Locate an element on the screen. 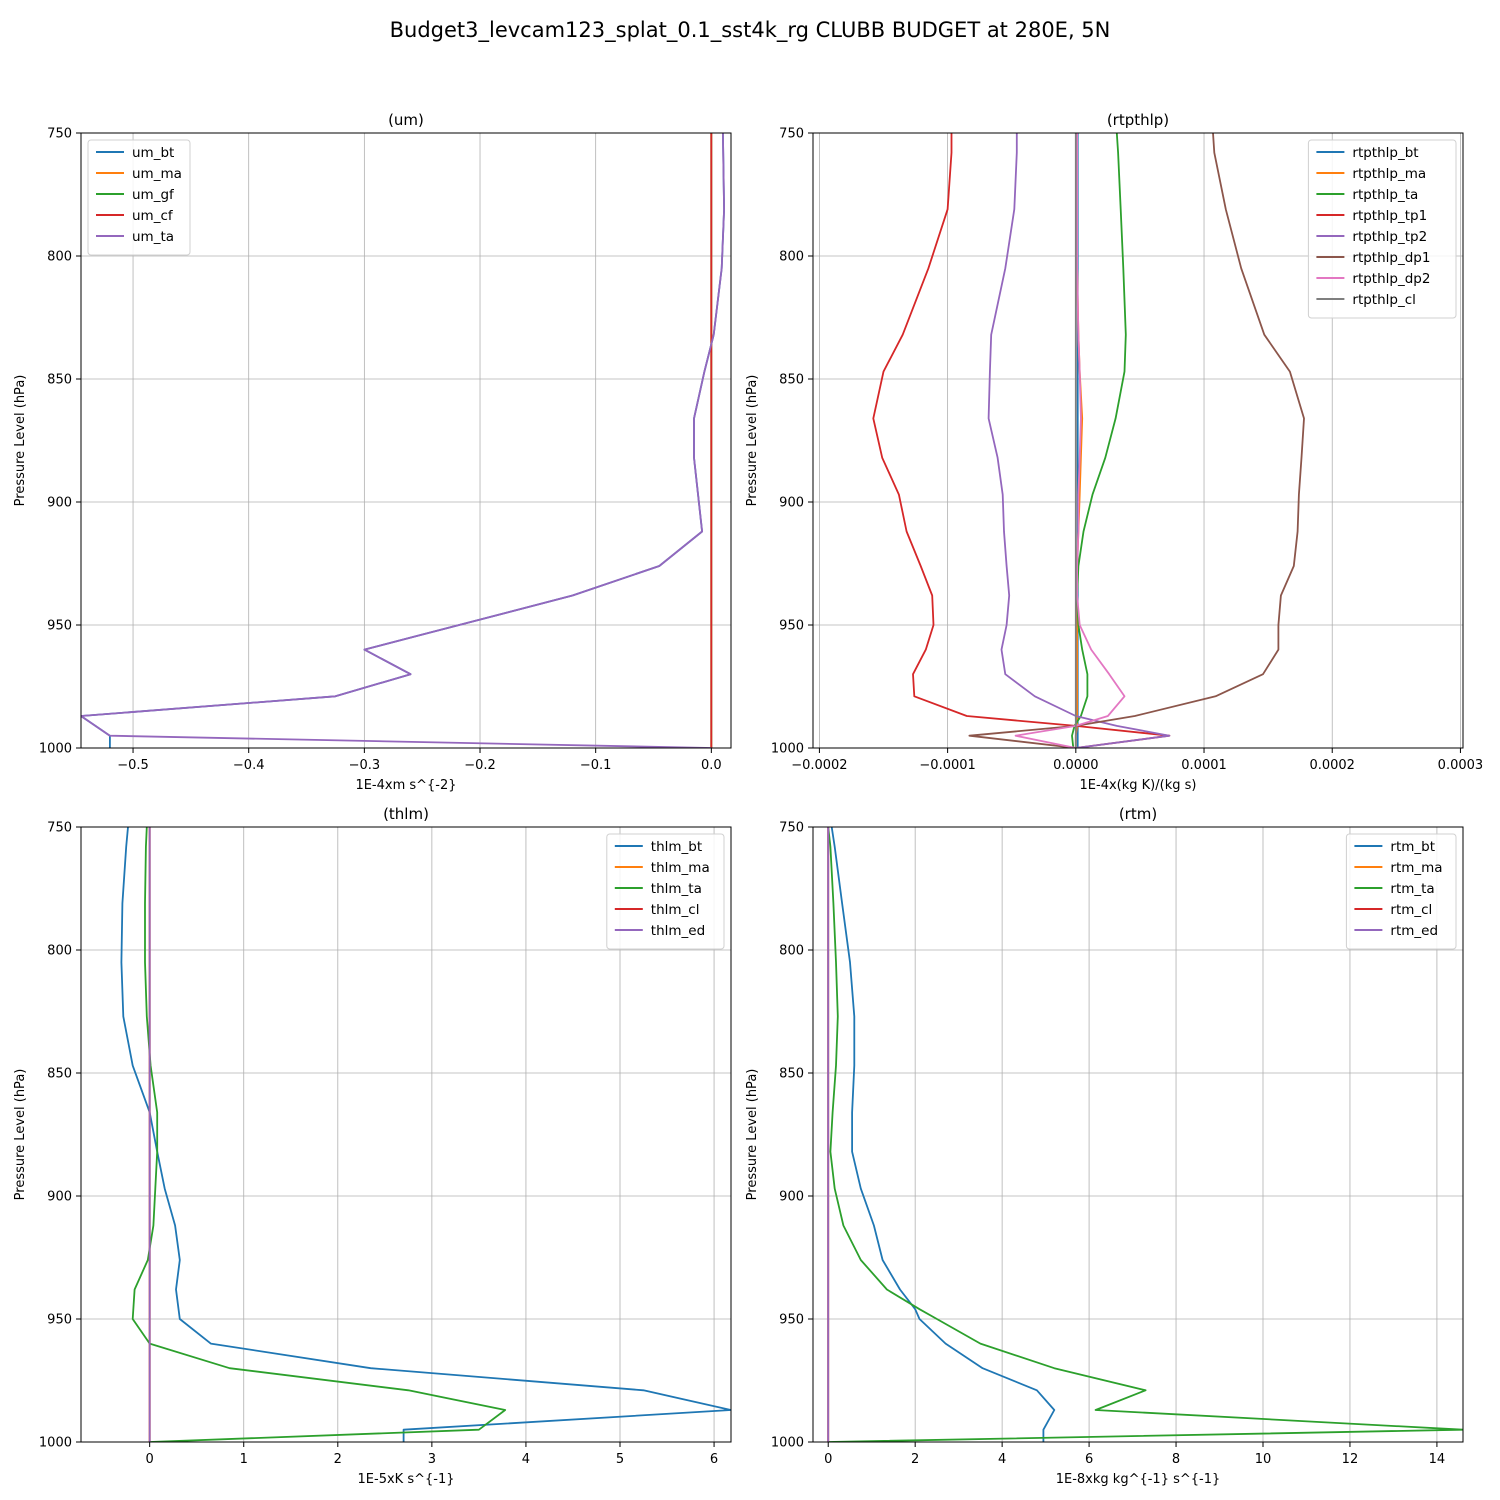  x-tick-label: 4 is located at coordinates (526, 1459).